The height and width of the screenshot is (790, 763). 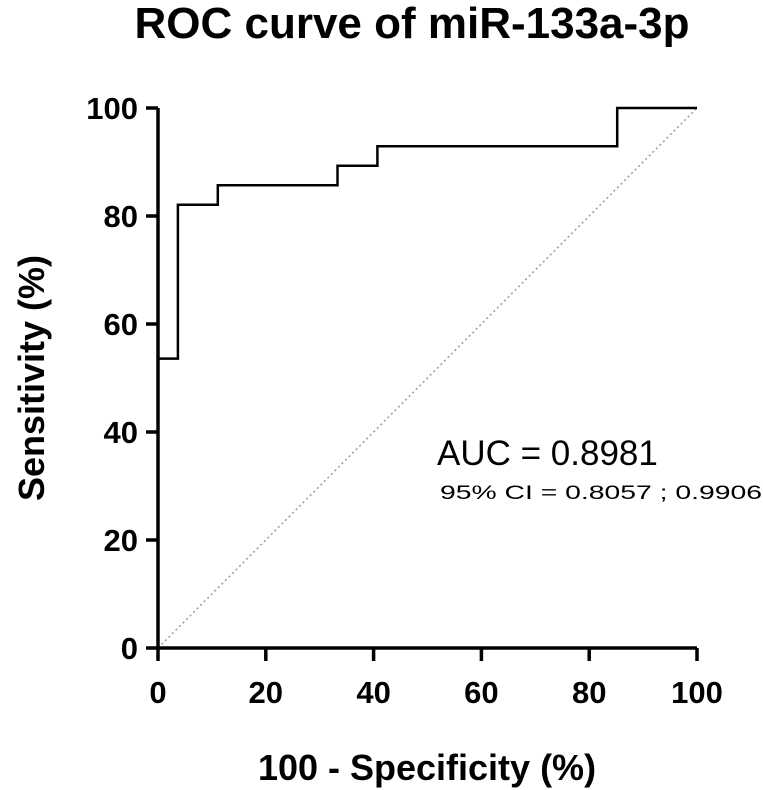 What do you see at coordinates (436, 679) in the screenshot?
I see `x-axis-ticks: 0 20 40 60 80 100` at bounding box center [436, 679].